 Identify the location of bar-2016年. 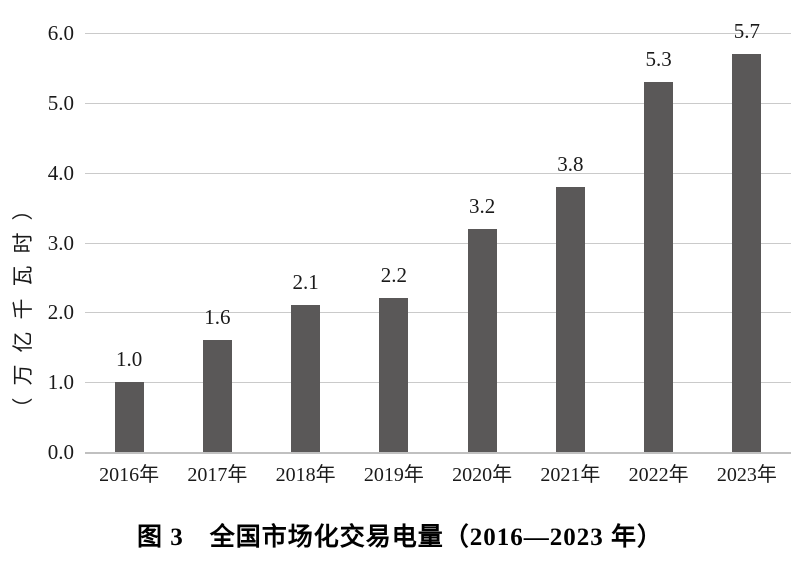
(129, 417).